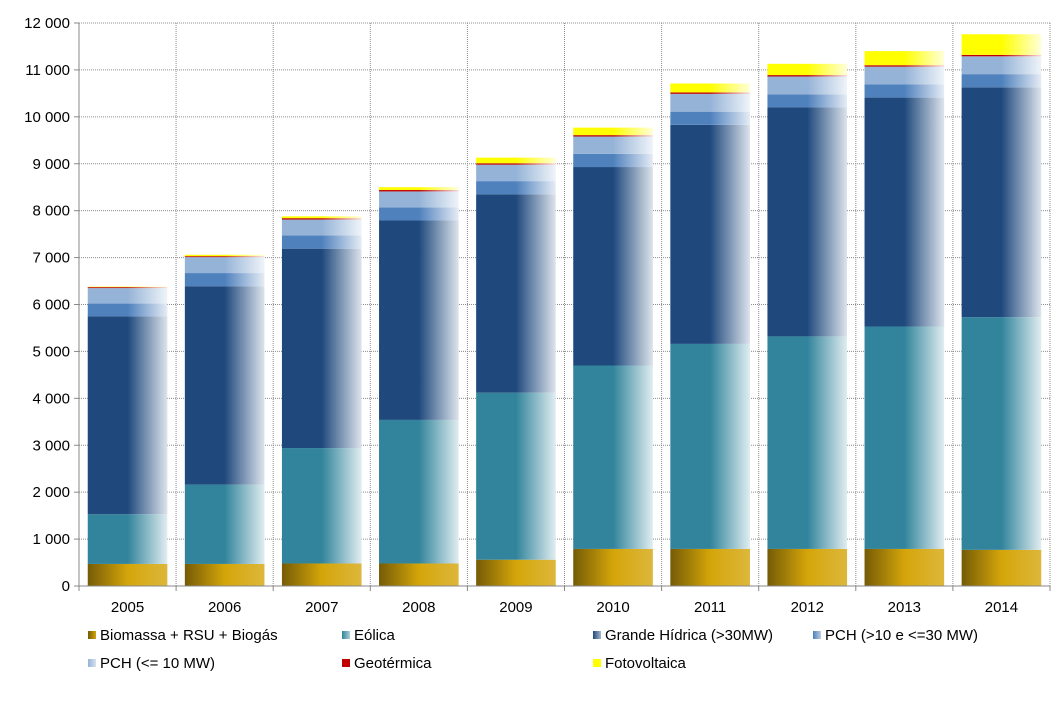 The height and width of the screenshot is (704, 1051). I want to click on y-tick-label: 12 000, so click(47, 23).